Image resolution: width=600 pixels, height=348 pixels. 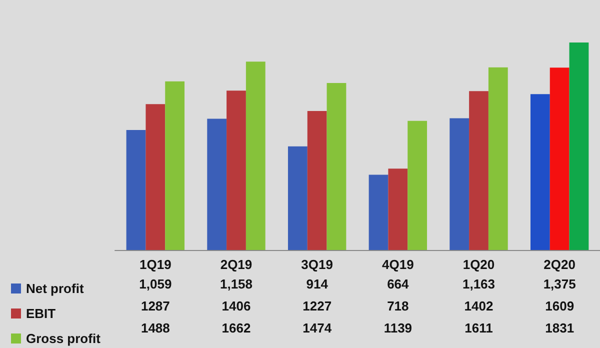 What do you see at coordinates (317, 284) in the screenshot?
I see `data-label: 914` at bounding box center [317, 284].